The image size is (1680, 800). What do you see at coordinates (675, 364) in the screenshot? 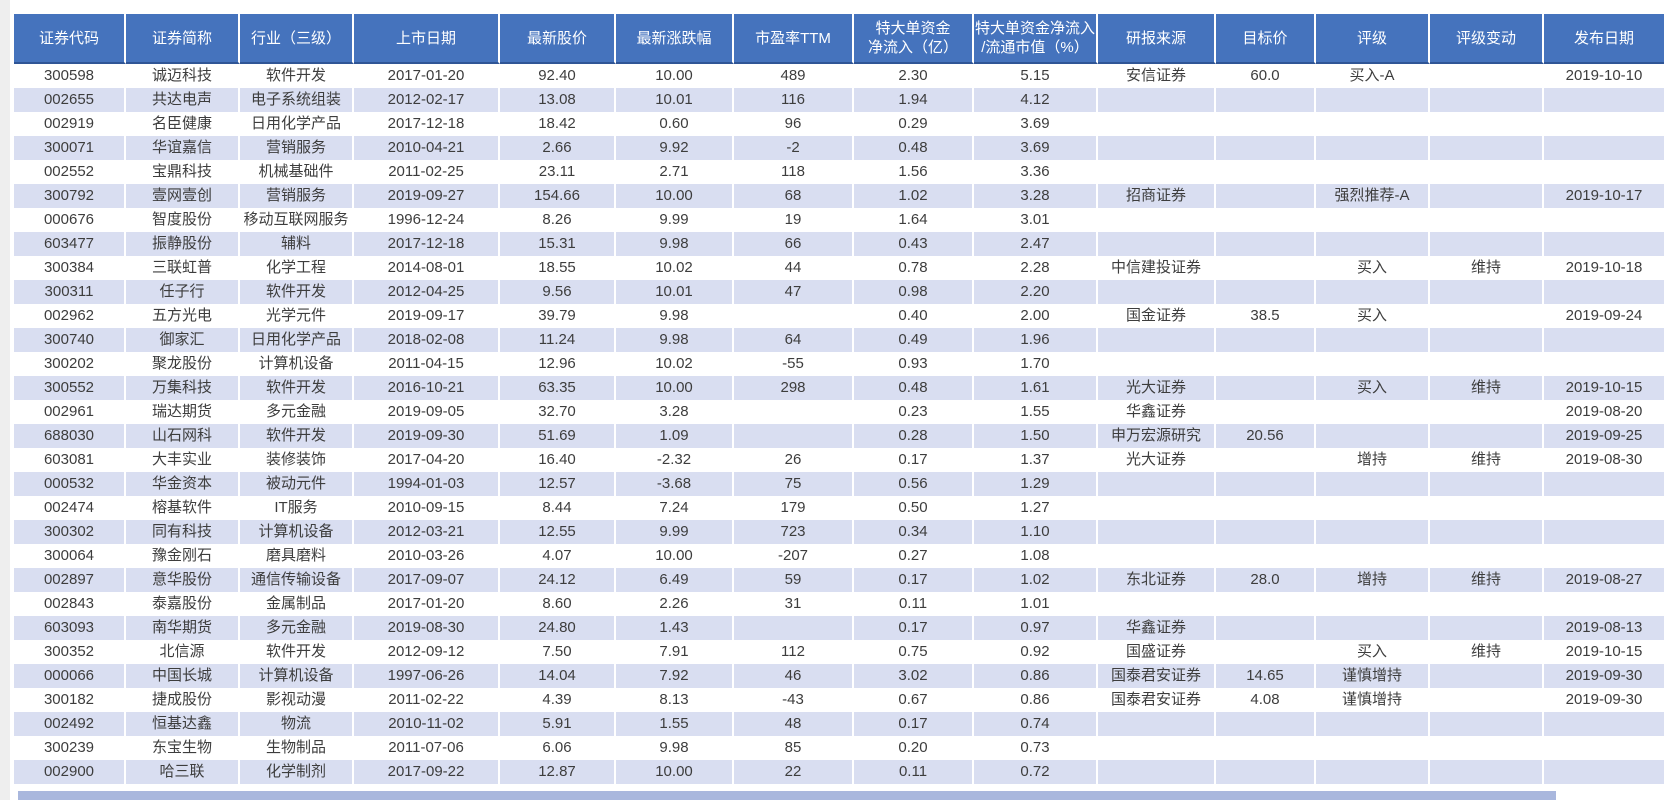
I see `cell-change_pct: 10.02` at bounding box center [675, 364].